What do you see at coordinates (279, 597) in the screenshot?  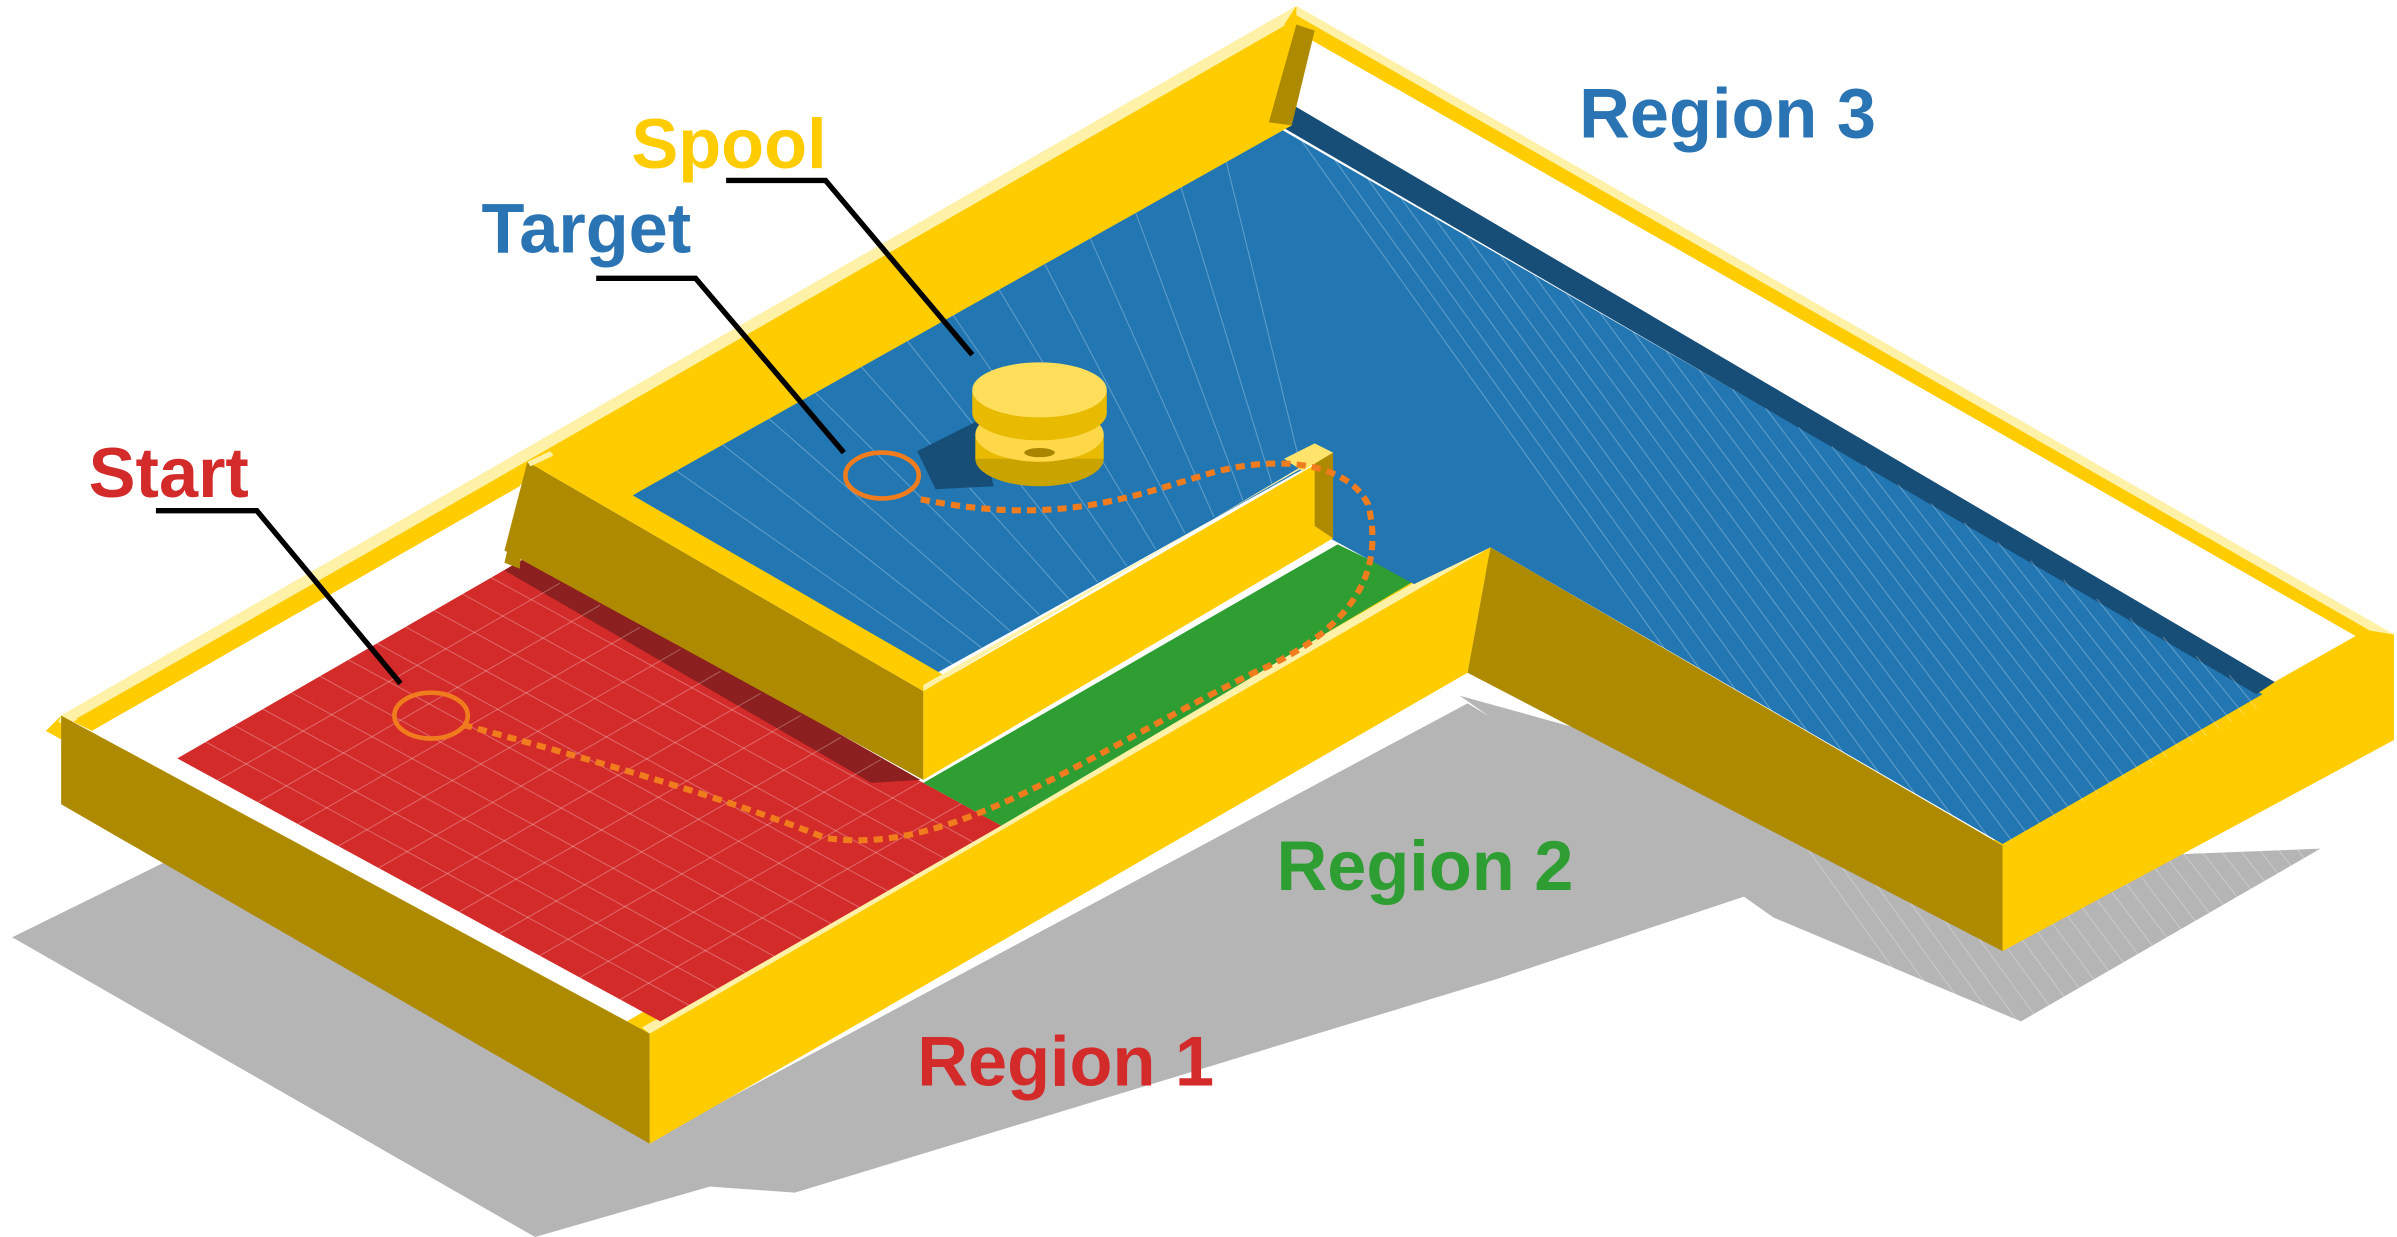 I see `start-leader` at bounding box center [279, 597].